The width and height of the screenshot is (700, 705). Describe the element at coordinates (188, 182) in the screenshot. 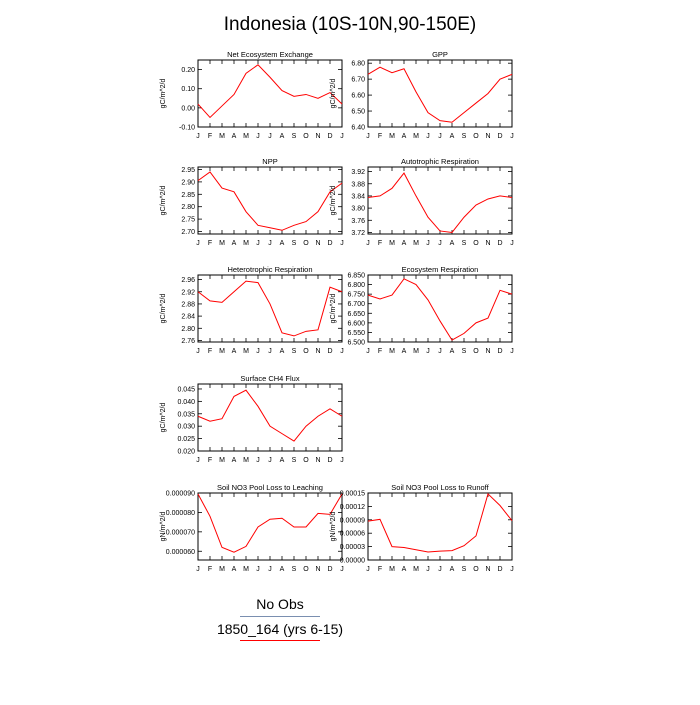

I see `ytick-label-npp: 2.90` at that location.